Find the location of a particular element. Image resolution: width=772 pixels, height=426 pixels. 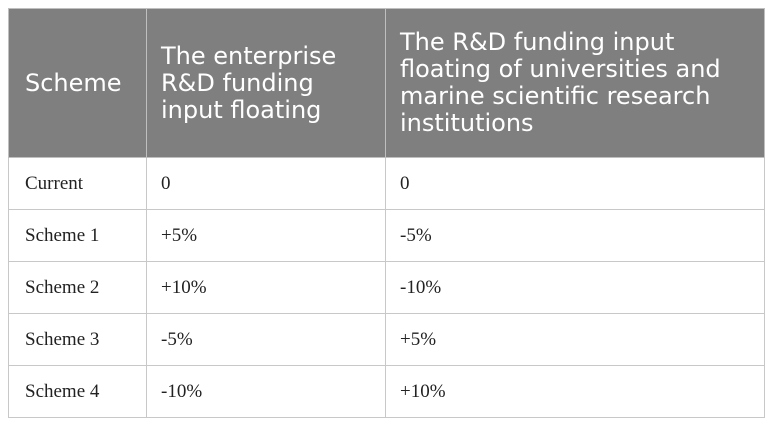

cell-university-funding: +10% is located at coordinates (575, 391).